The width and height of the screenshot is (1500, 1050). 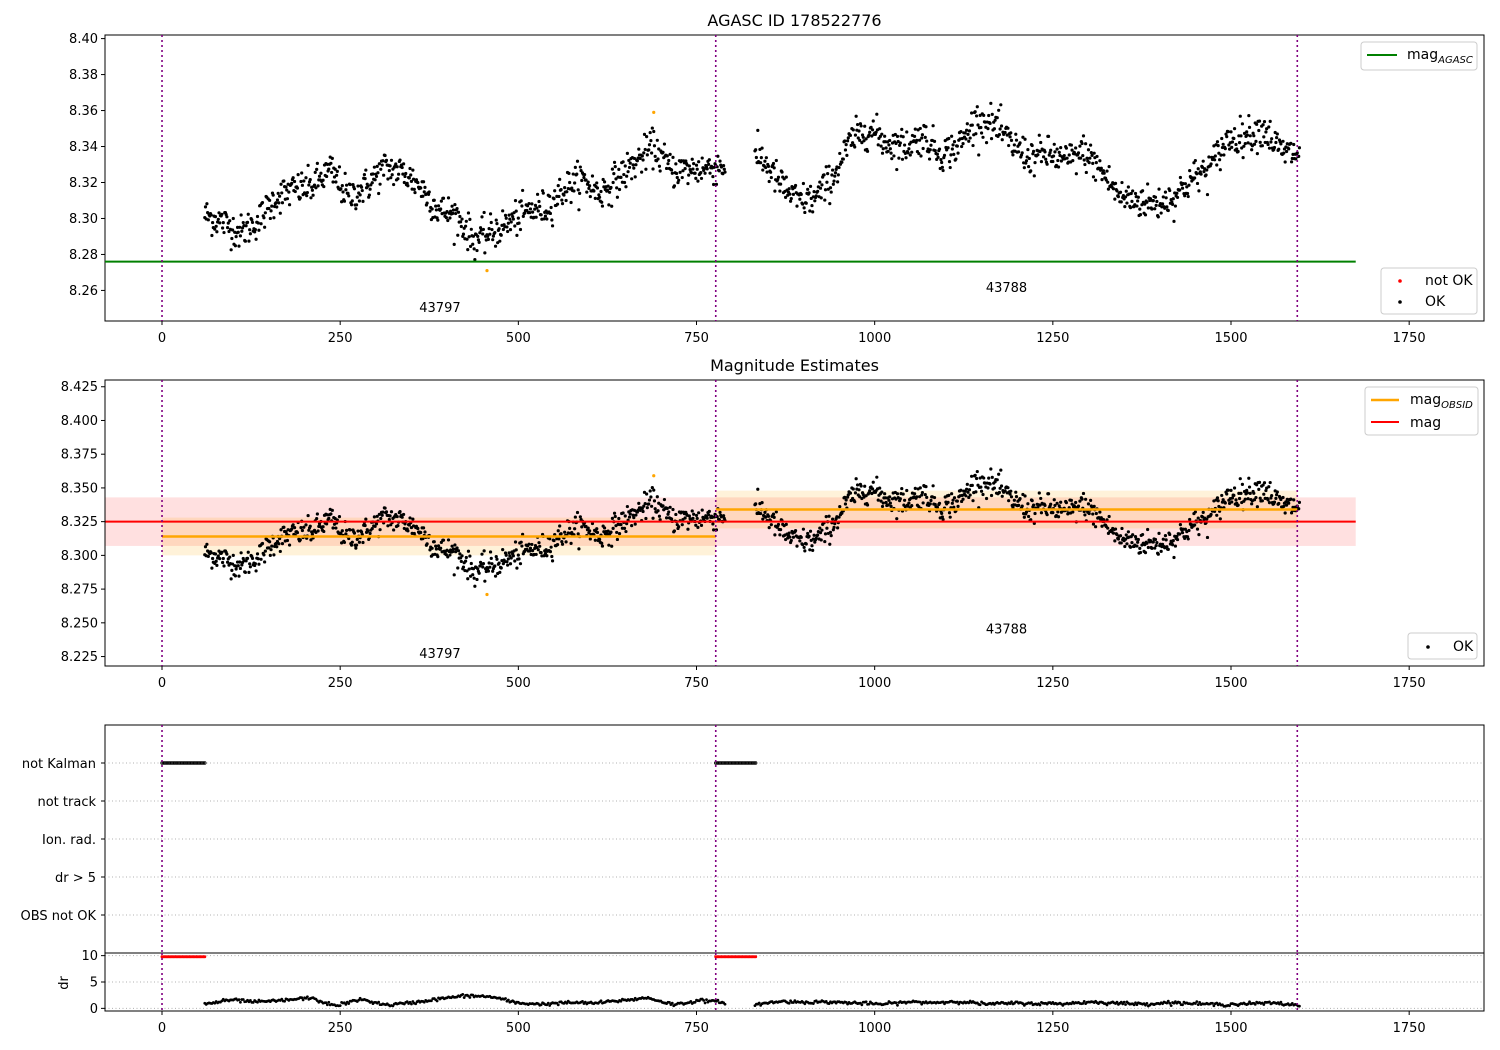 What do you see at coordinates (1409, 1028) in the screenshot?
I see `dr-xtick-label: 1750` at bounding box center [1409, 1028].